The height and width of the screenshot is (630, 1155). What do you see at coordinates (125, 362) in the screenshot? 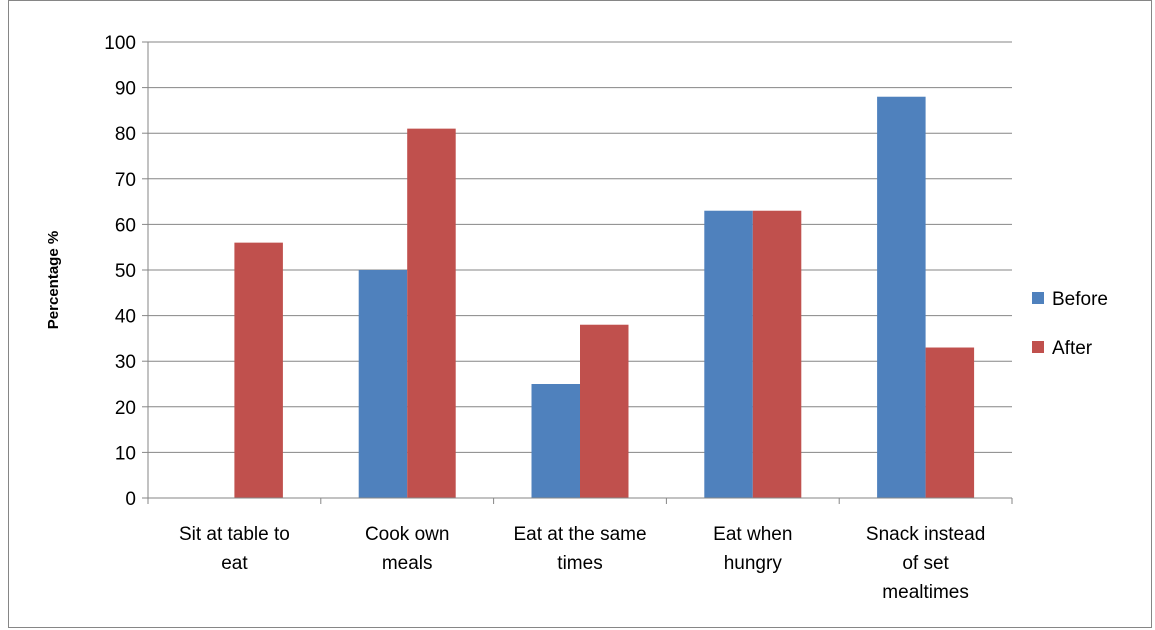
I see `y-tick-label: 30` at bounding box center [125, 362].